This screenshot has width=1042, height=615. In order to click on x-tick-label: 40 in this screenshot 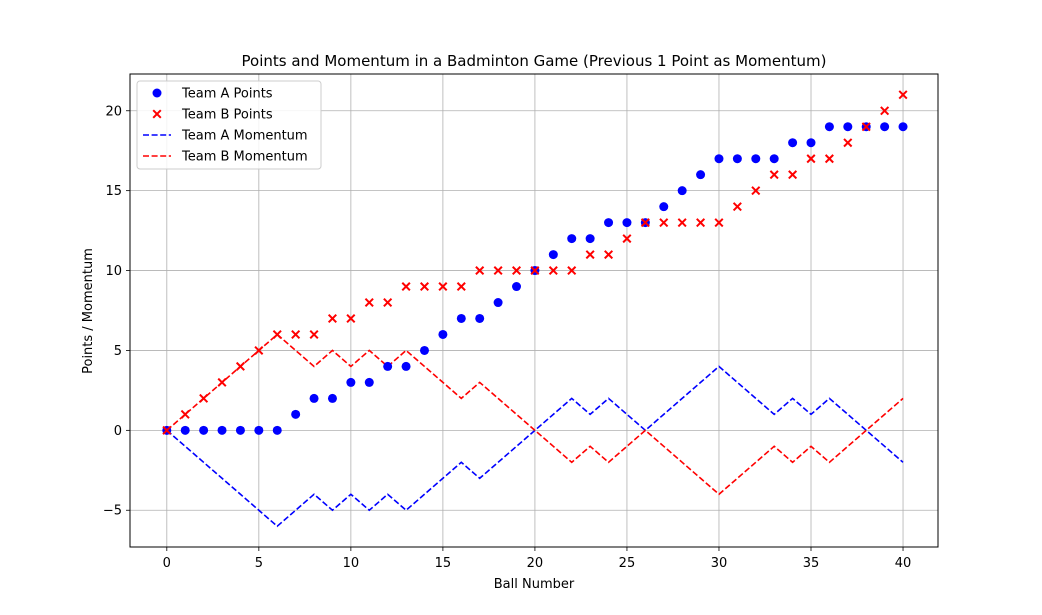, I will do `click(903, 563)`.